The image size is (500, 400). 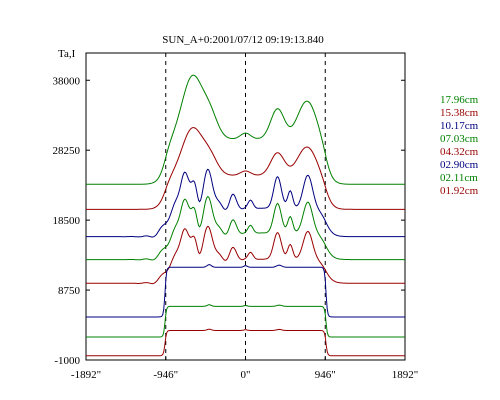 What do you see at coordinates (459, 178) in the screenshot?
I see `legend-entry: 02.11cm` at bounding box center [459, 178].